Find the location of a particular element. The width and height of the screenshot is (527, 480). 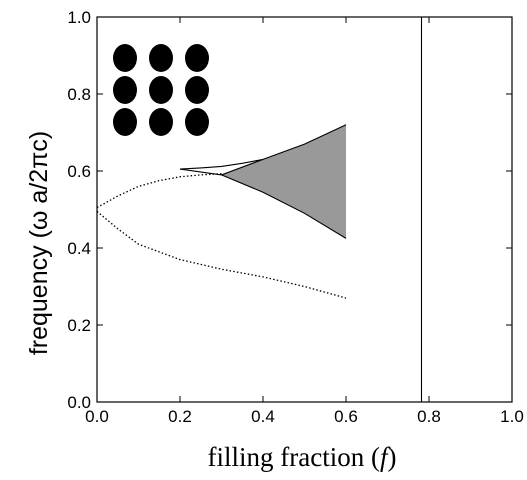

x-axis-label-text: filling fraction is located at coordinates (286, 457).